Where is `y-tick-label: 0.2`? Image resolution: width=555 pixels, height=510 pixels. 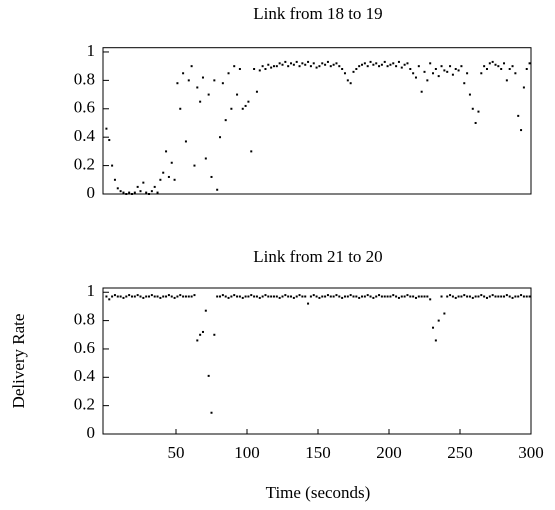
y-tick-label: 0.2 is located at coordinates (84, 404).